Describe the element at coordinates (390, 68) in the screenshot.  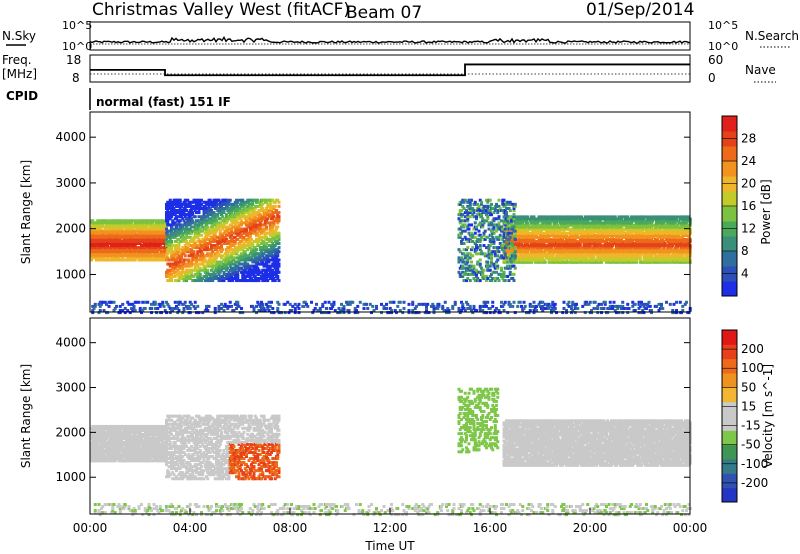
I see `freq-panel-frame` at that location.